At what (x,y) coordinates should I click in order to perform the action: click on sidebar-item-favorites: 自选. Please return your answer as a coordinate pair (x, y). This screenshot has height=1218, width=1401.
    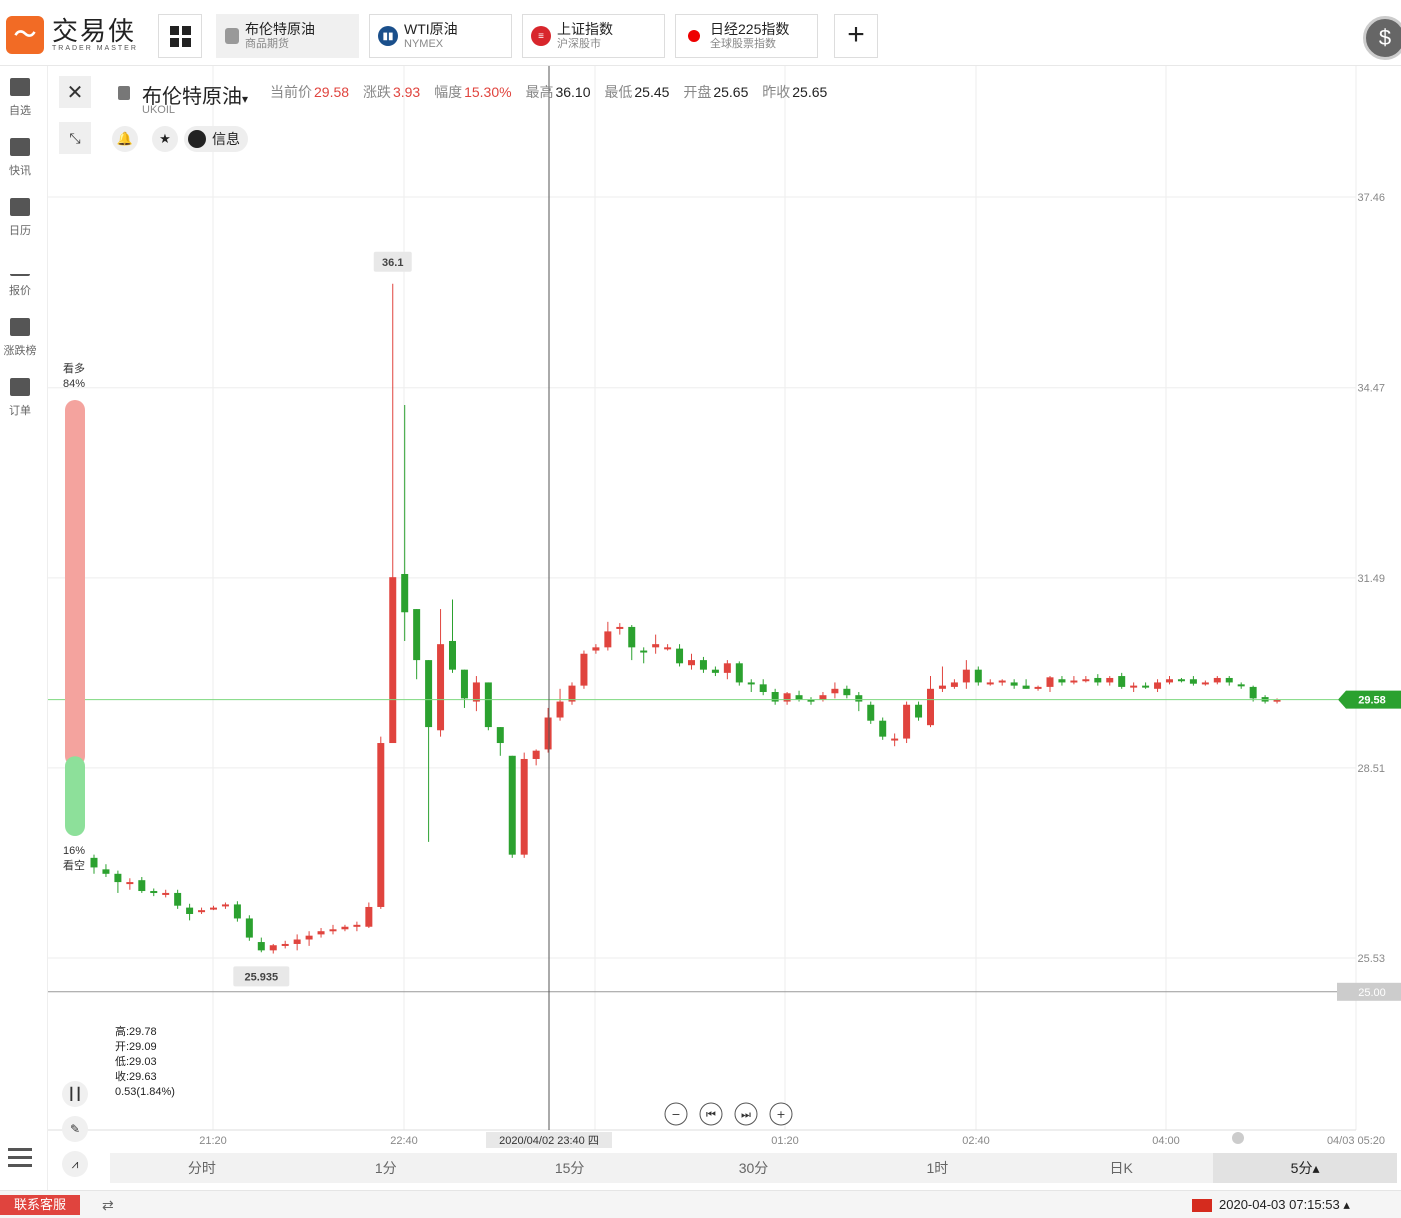
    Looking at the image, I should click on (20, 98).